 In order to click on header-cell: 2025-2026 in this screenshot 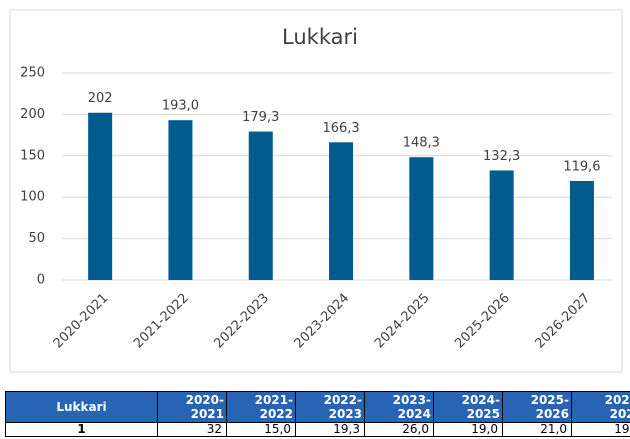, I will do `click(537, 407)`.